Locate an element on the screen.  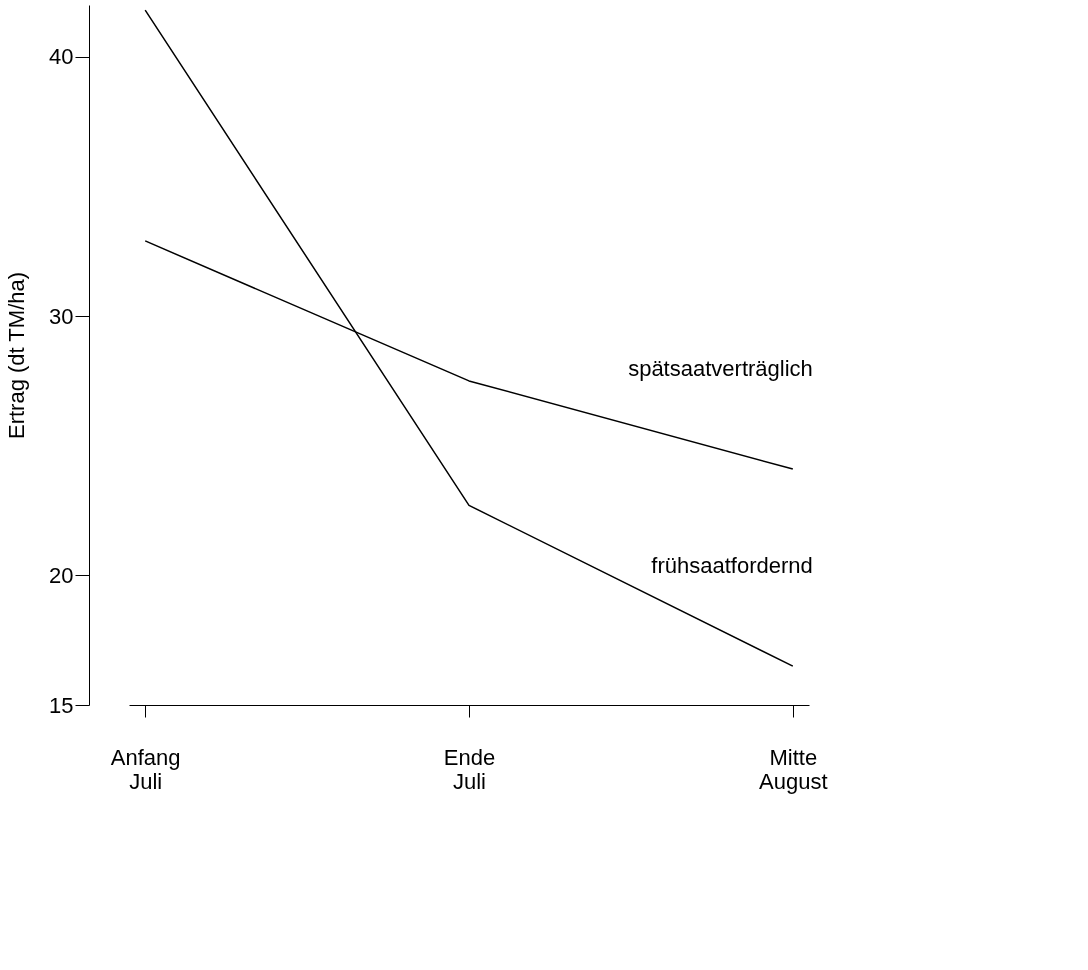
y-tick-label: 15 is located at coordinates (61, 705).